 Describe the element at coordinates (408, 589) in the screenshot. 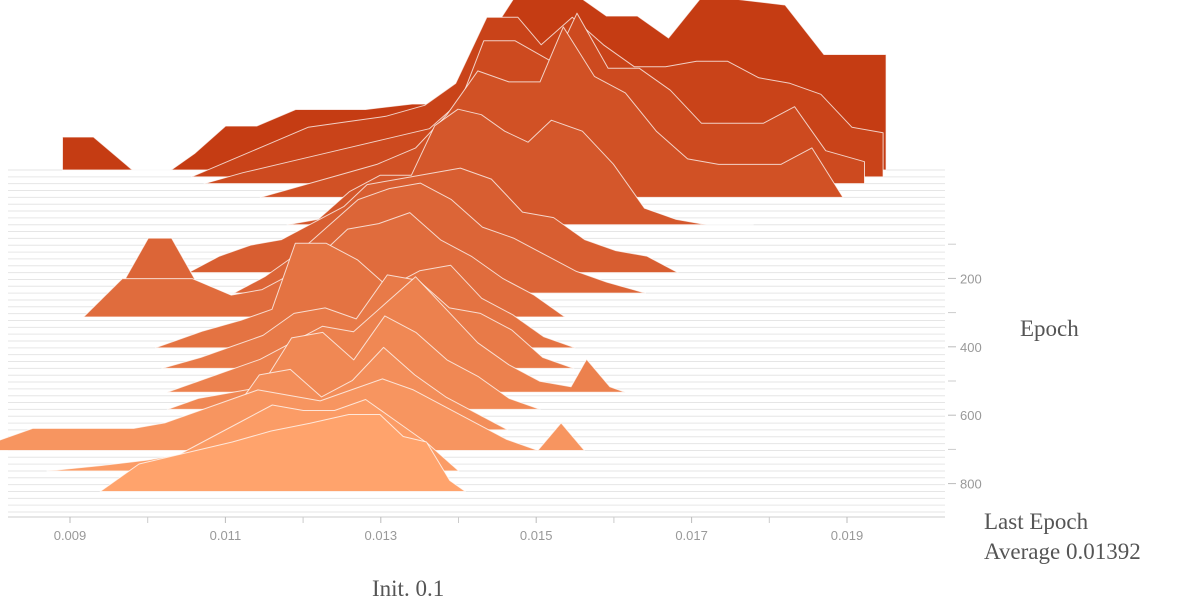

I see `init-label: Init. 0.1` at that location.